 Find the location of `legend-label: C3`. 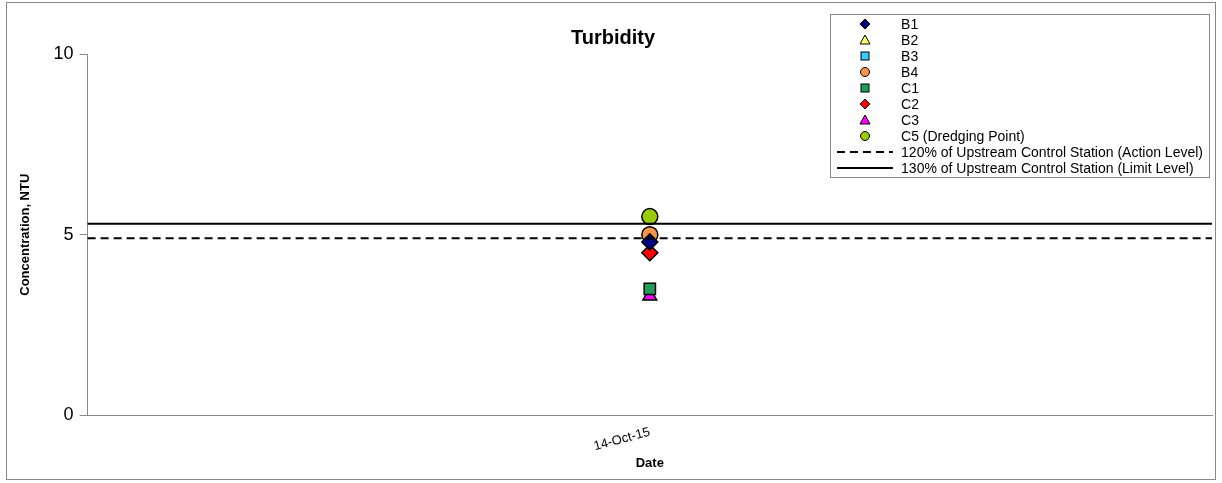

legend-label: C3 is located at coordinates (910, 120).